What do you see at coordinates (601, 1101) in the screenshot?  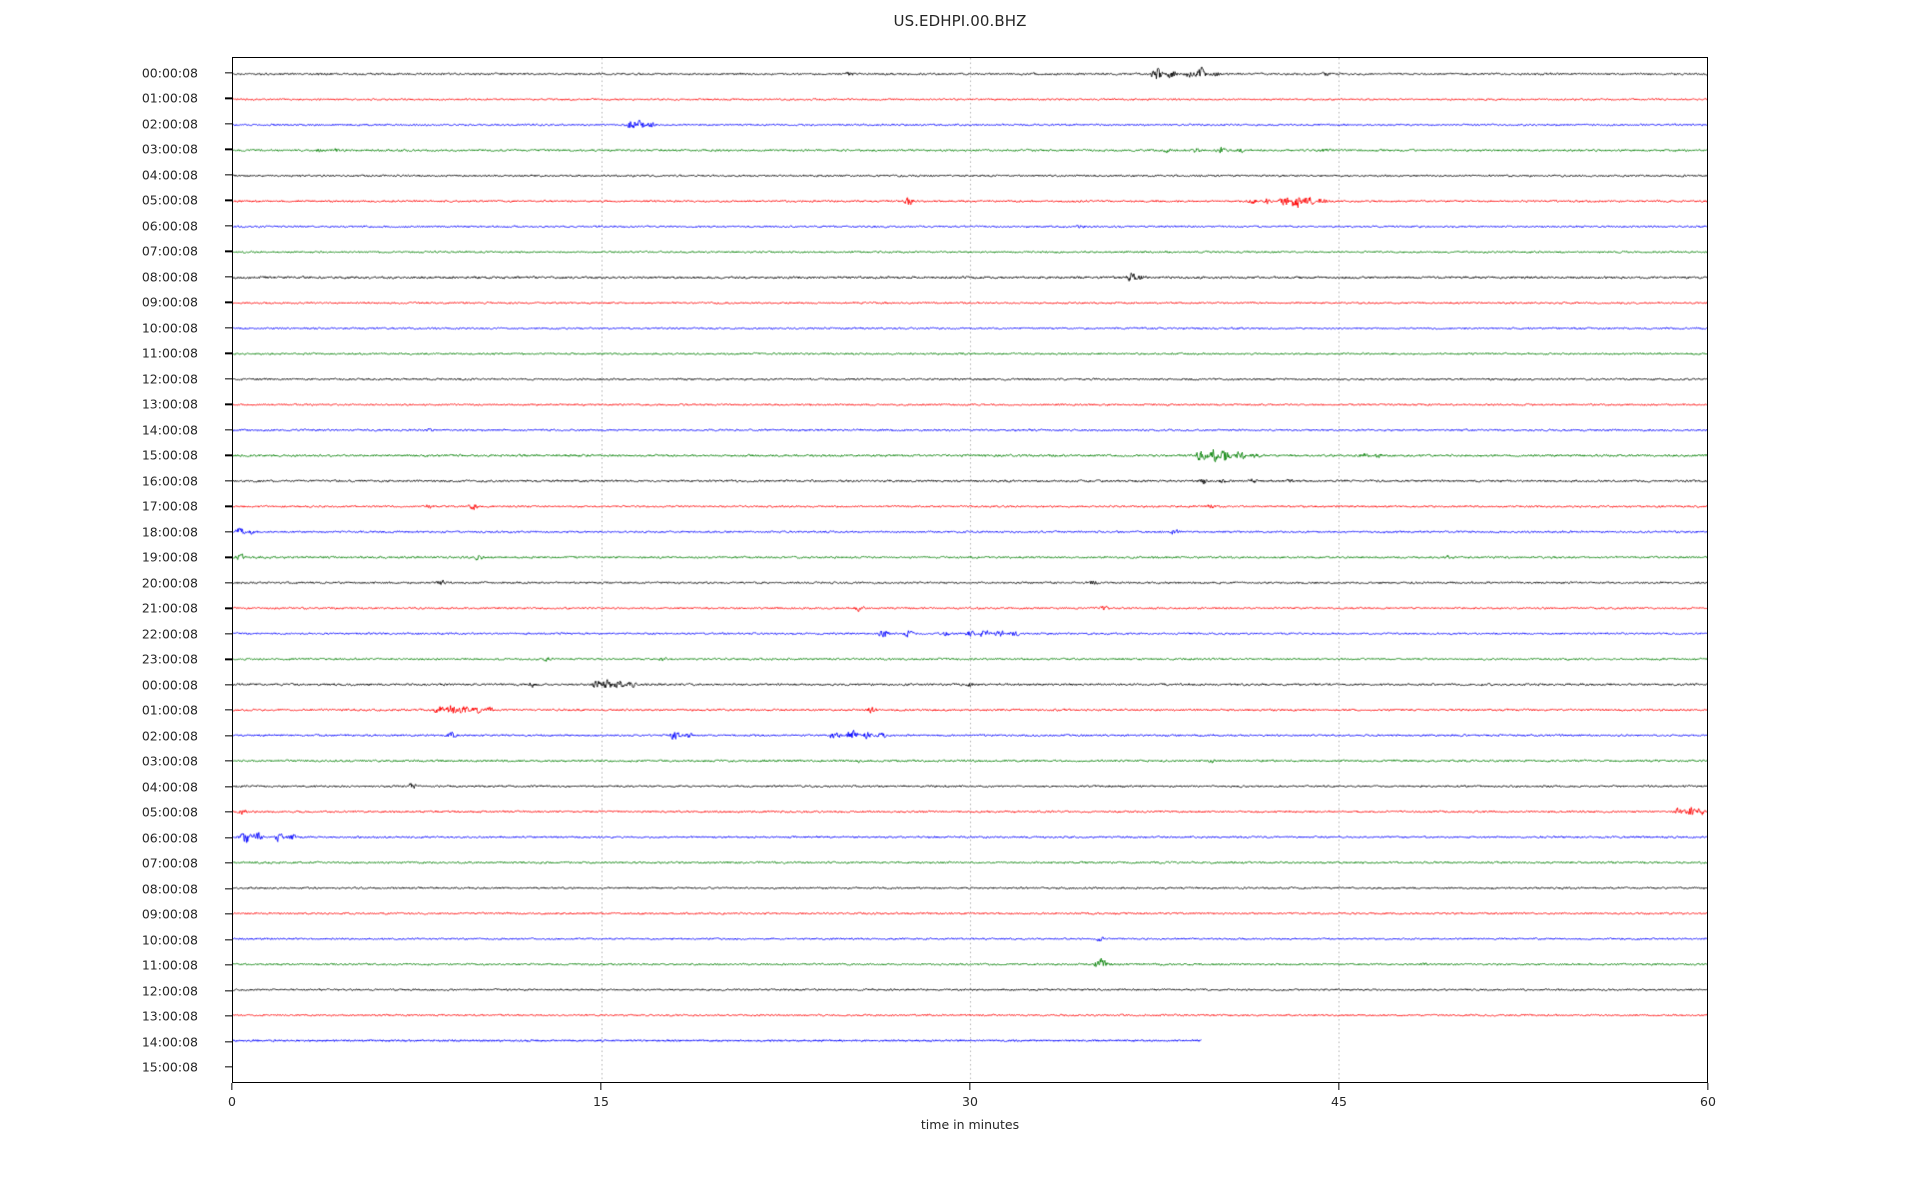 I see `x-tick-label: 15` at bounding box center [601, 1101].